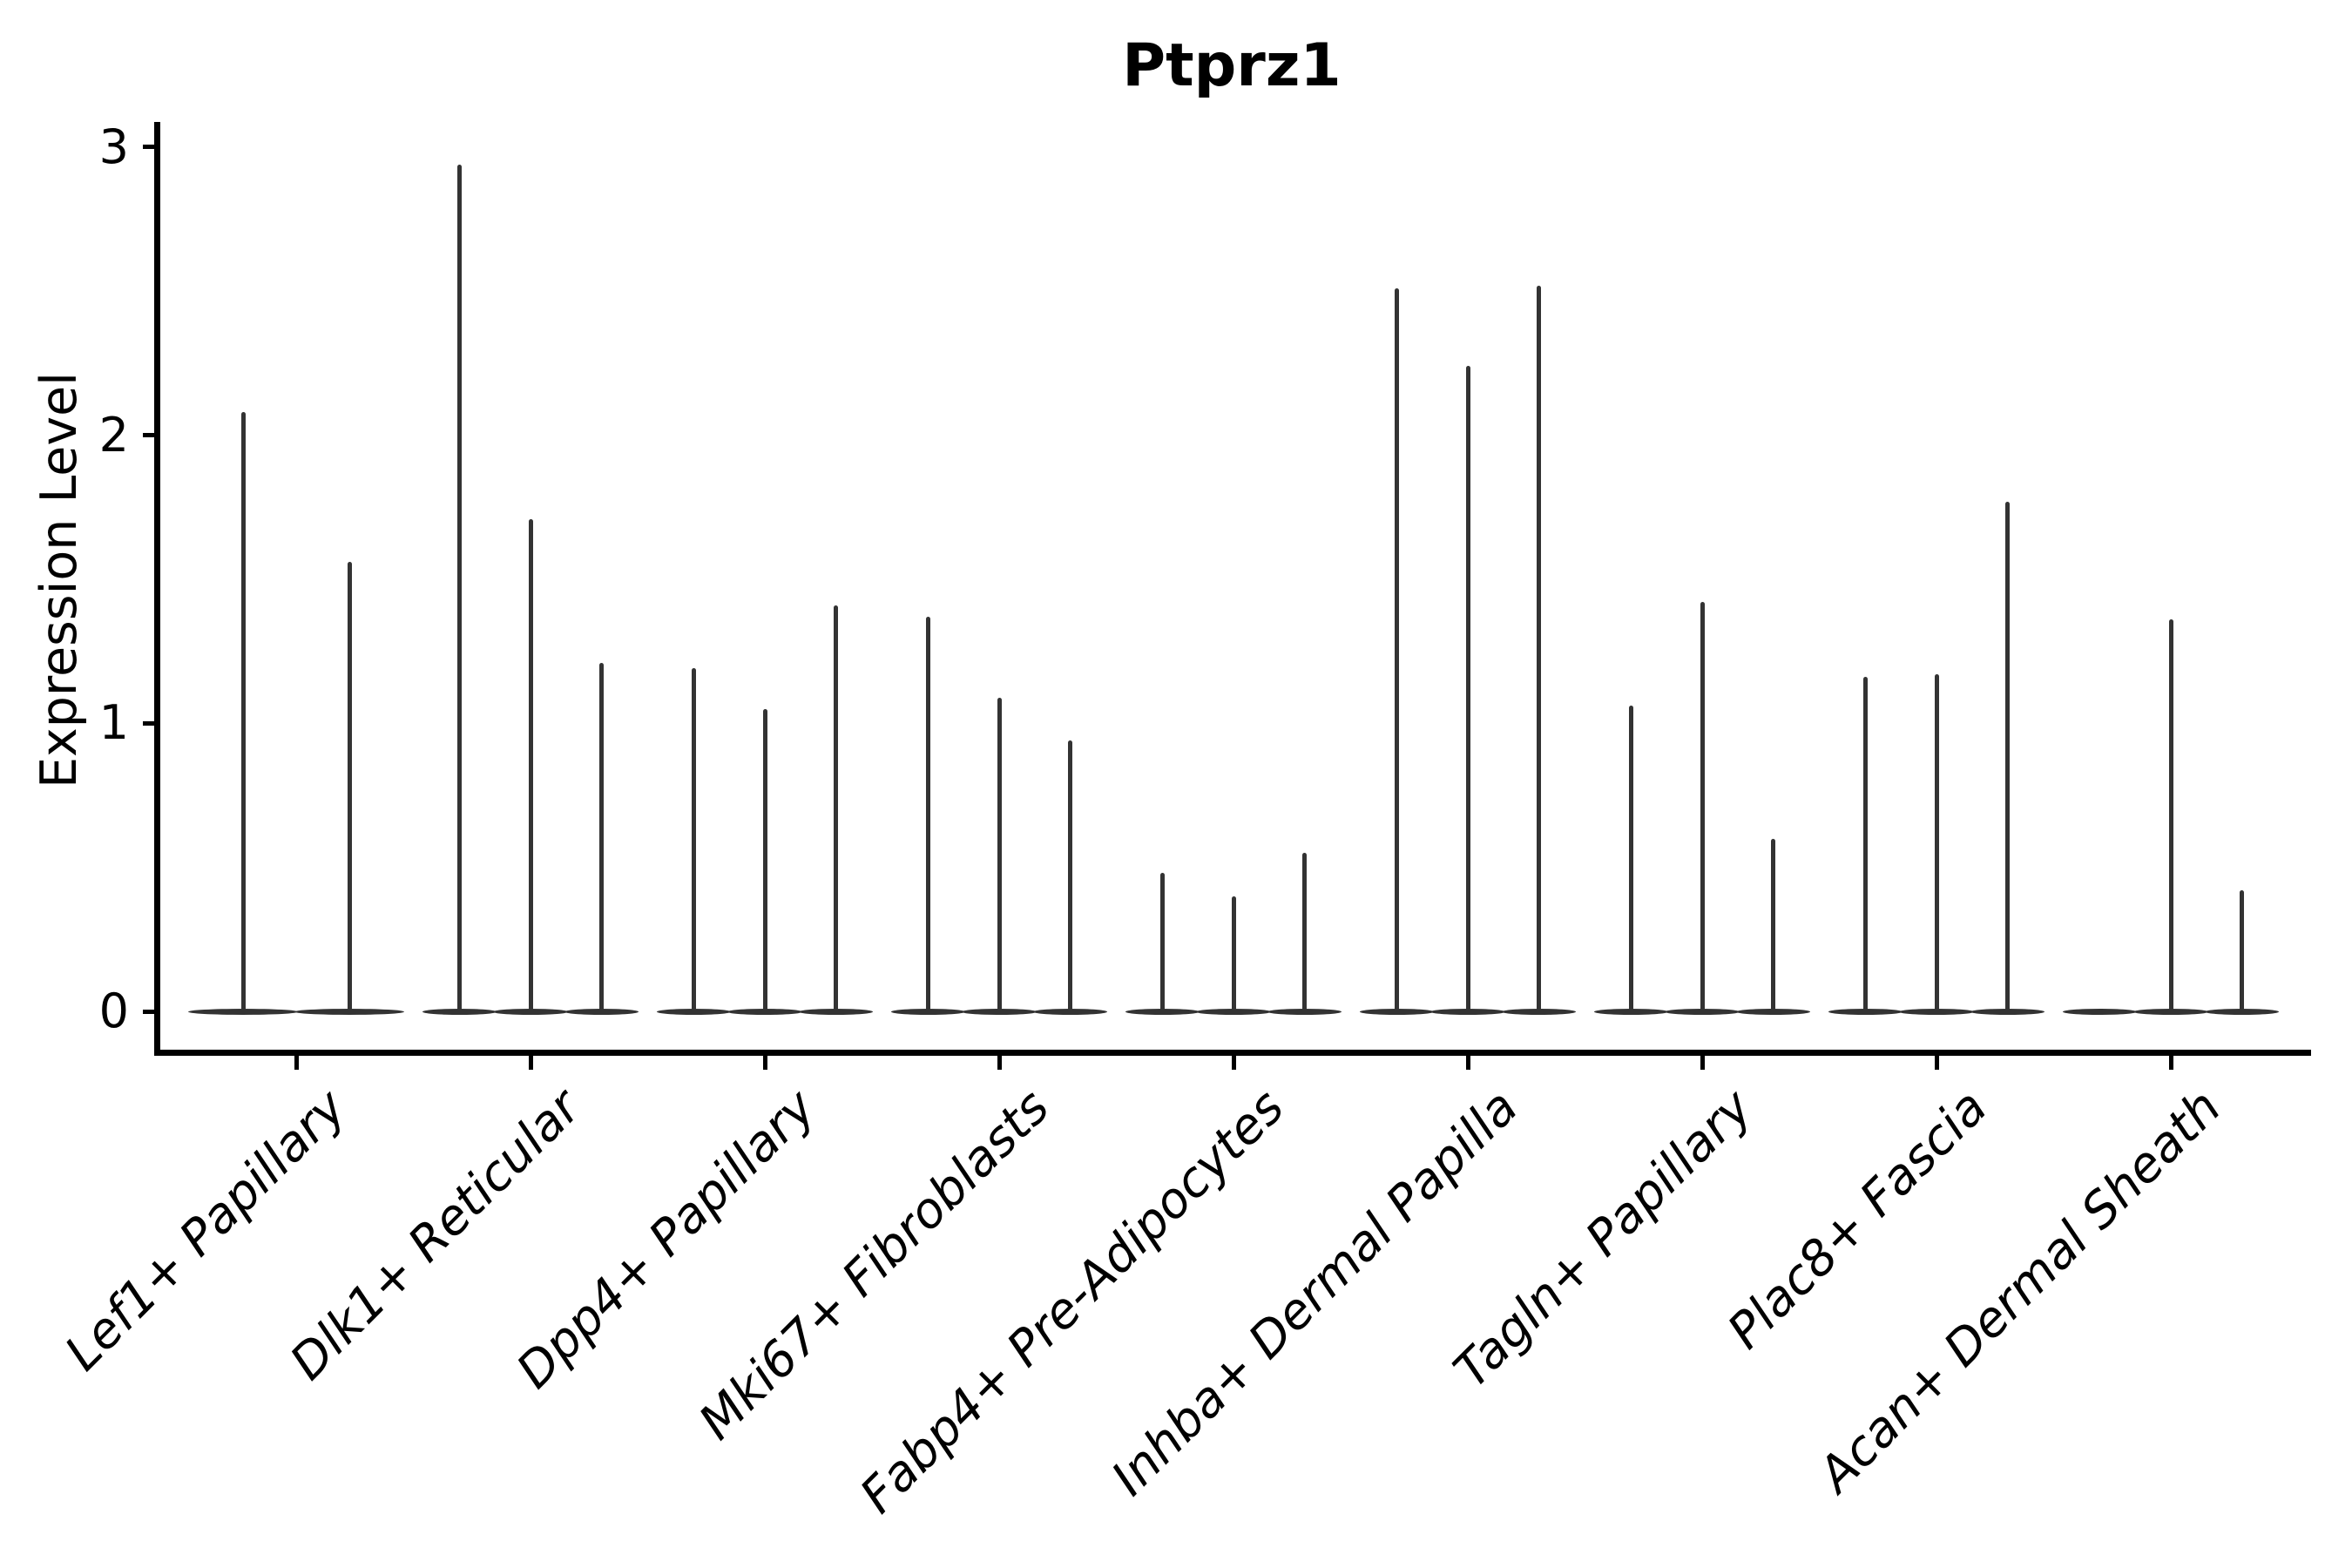 The height and width of the screenshot is (1568, 2352). What do you see at coordinates (59, 580) in the screenshot?
I see `y-axis-title: Expression Level` at bounding box center [59, 580].